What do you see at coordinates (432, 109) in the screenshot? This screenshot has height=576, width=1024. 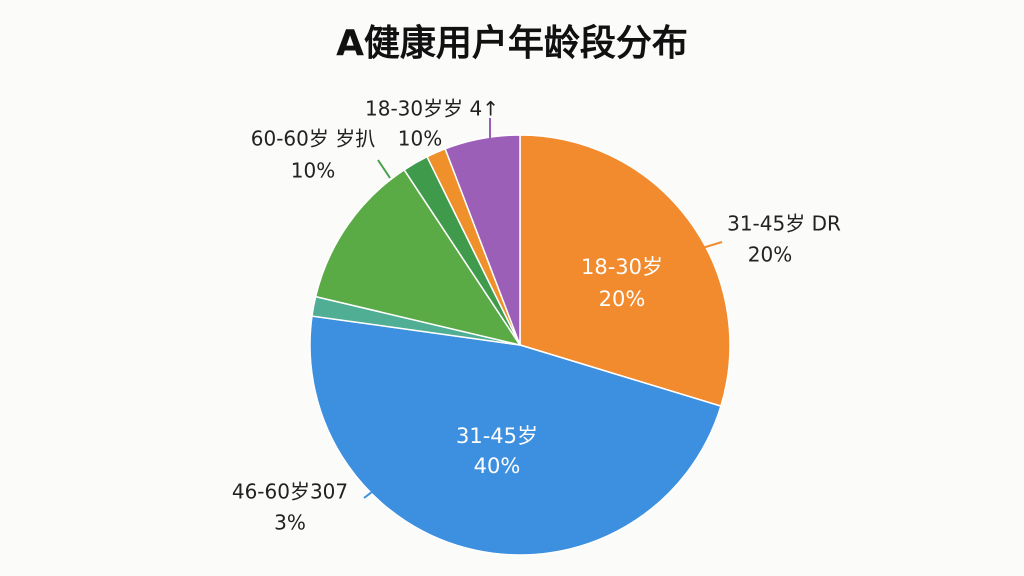 I see `annotation: 18-30岁岁 4↑` at bounding box center [432, 109].